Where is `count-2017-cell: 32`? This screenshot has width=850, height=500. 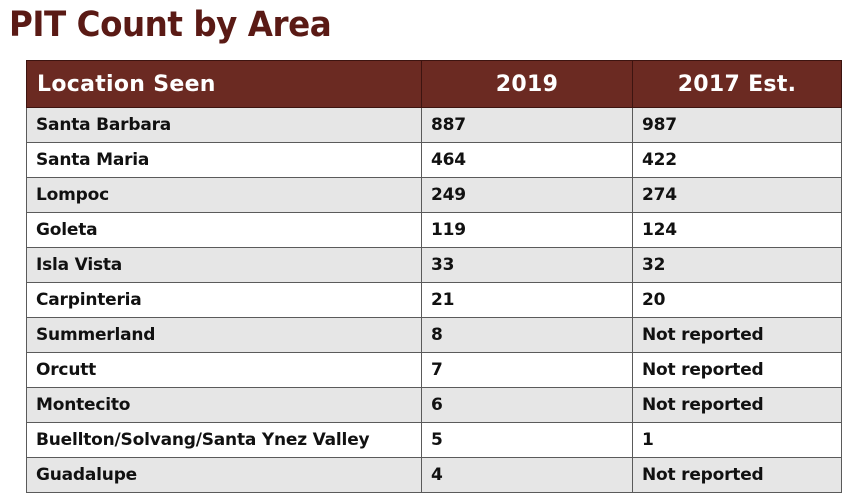
count-2017-cell: 32 is located at coordinates (737, 265).